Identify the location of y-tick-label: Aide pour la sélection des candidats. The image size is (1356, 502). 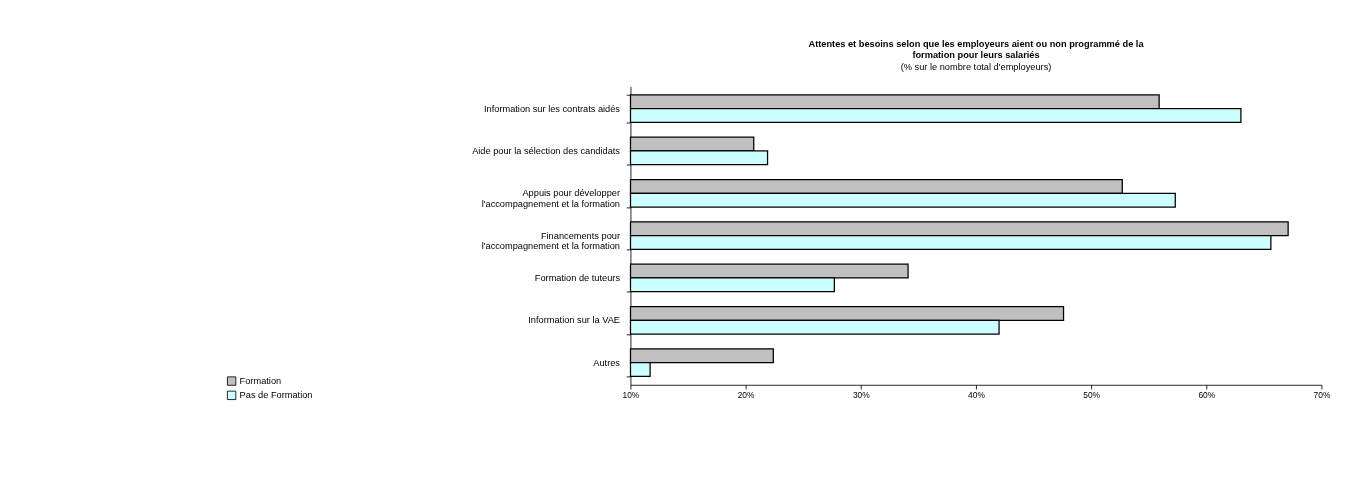
(546, 150).